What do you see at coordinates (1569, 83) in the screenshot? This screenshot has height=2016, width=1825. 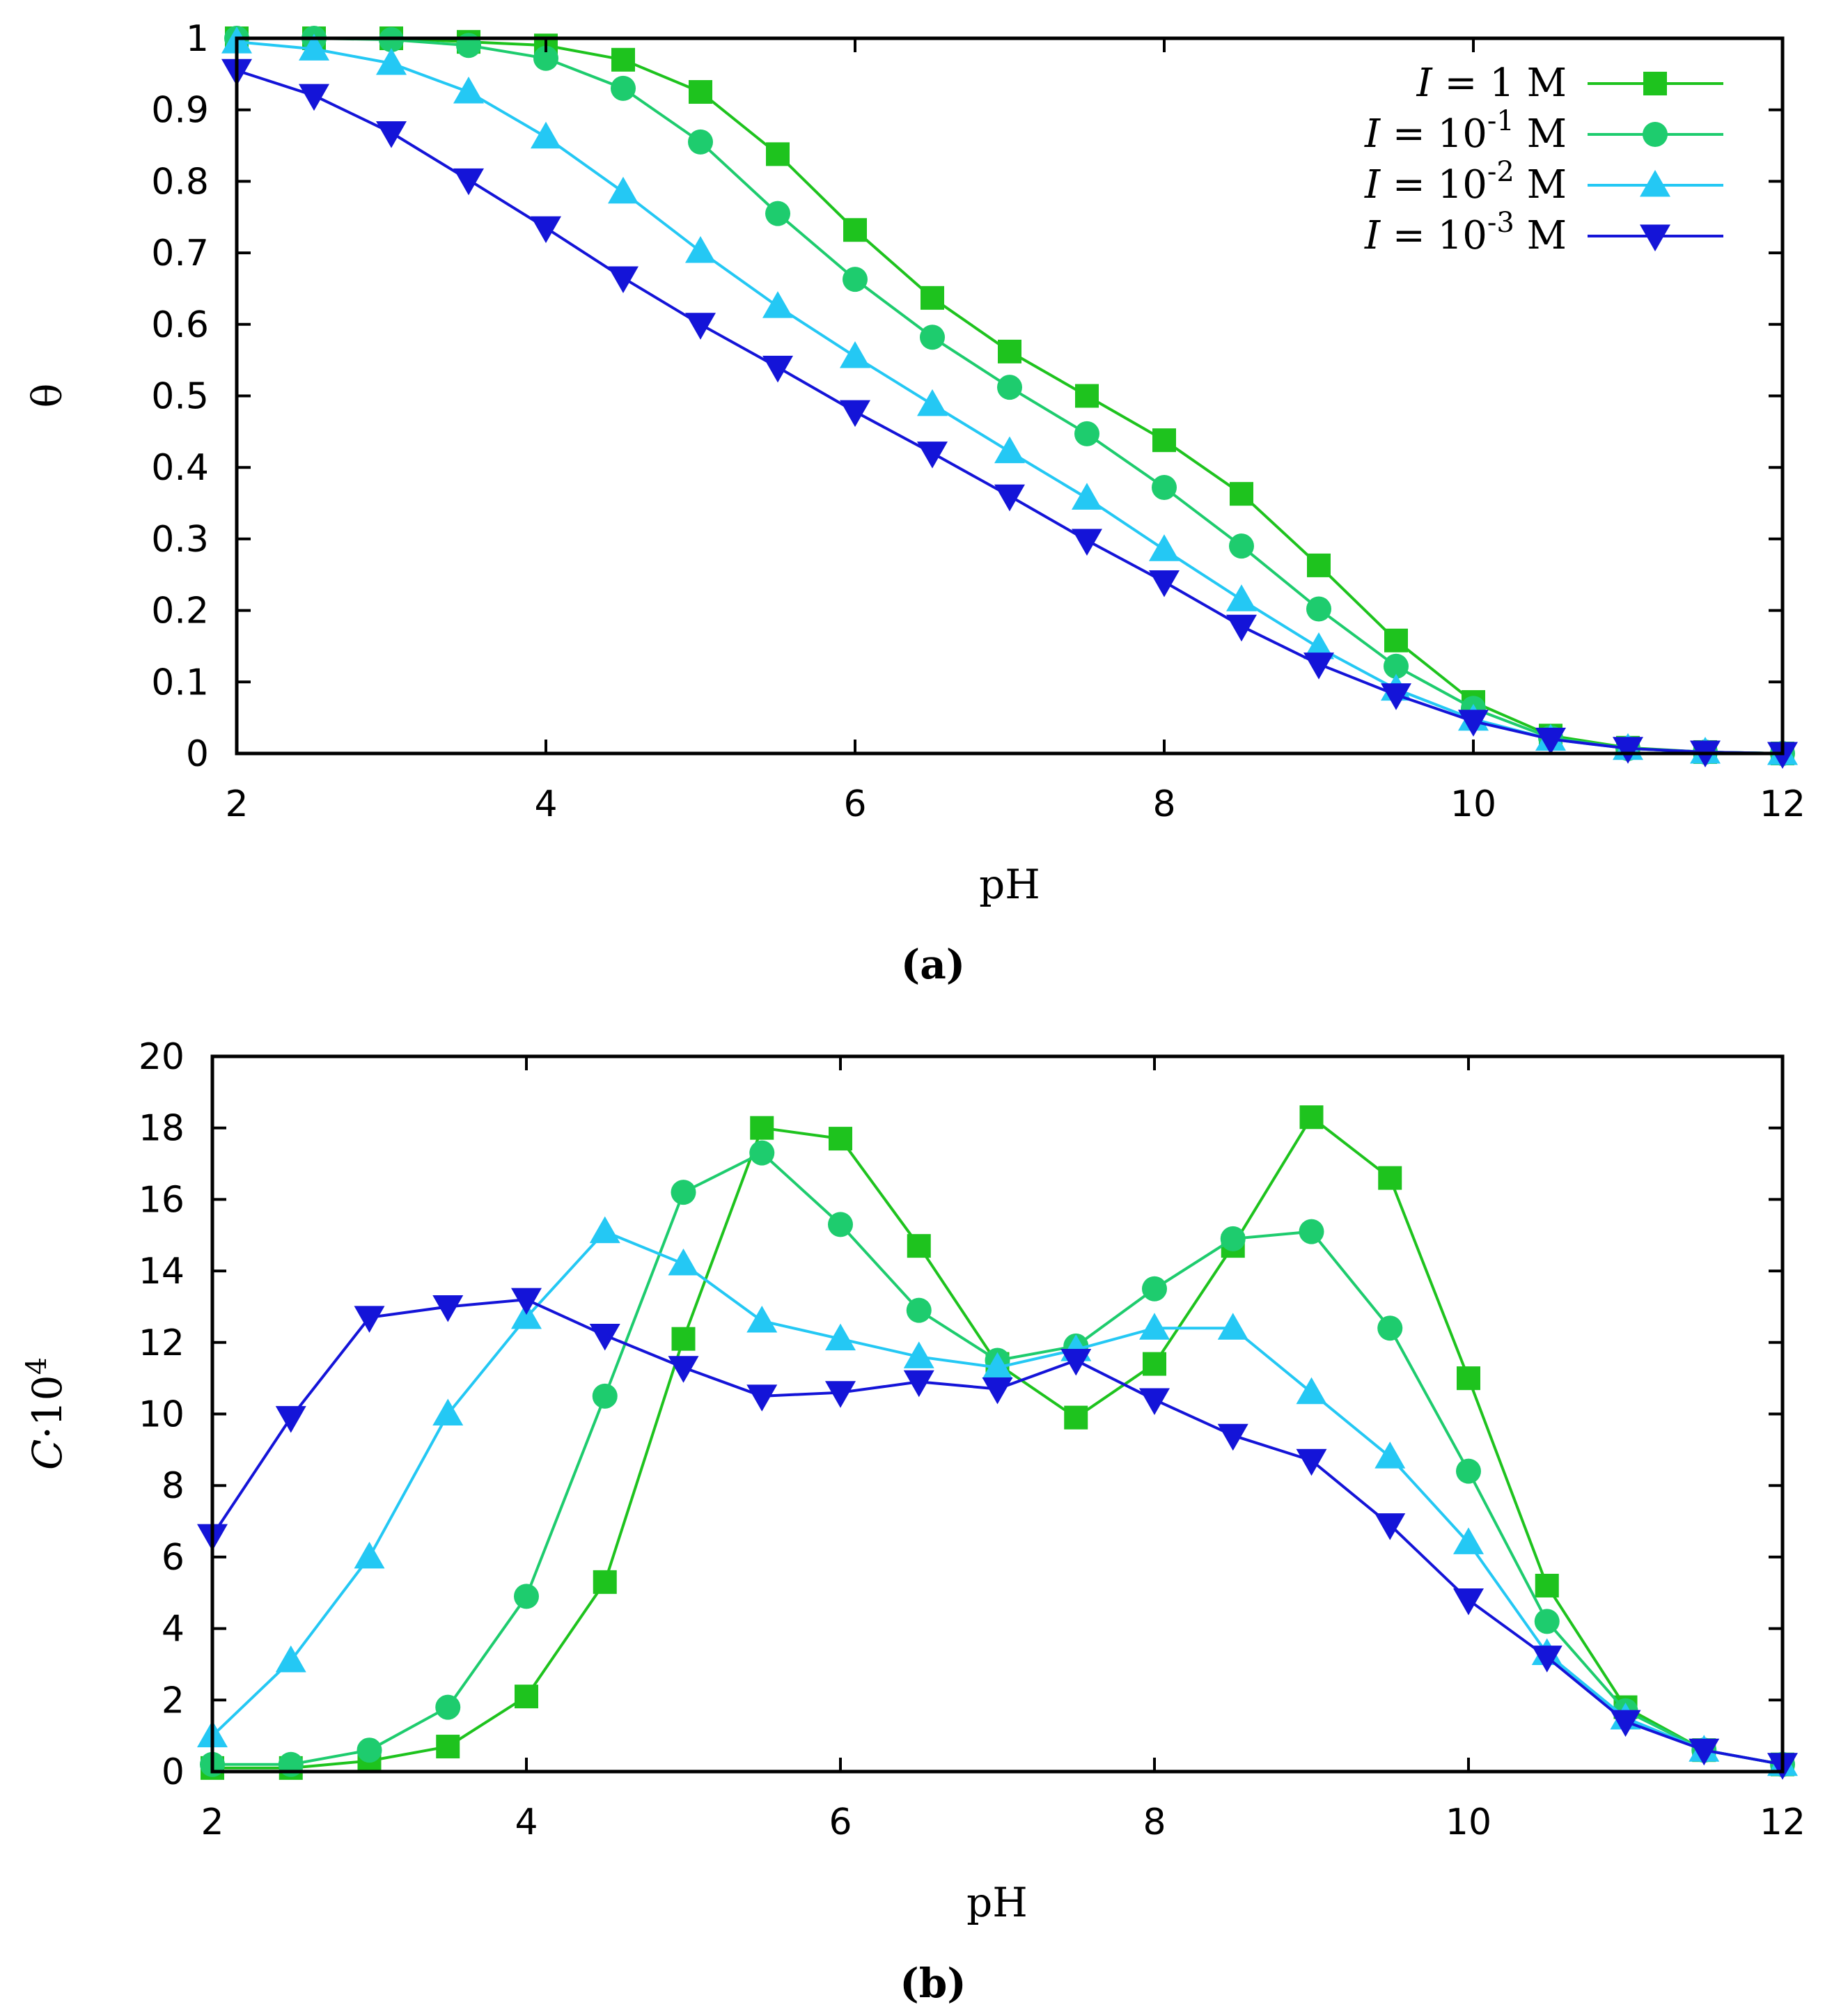 I see `legend-entry-1: I = 1 M` at bounding box center [1569, 83].